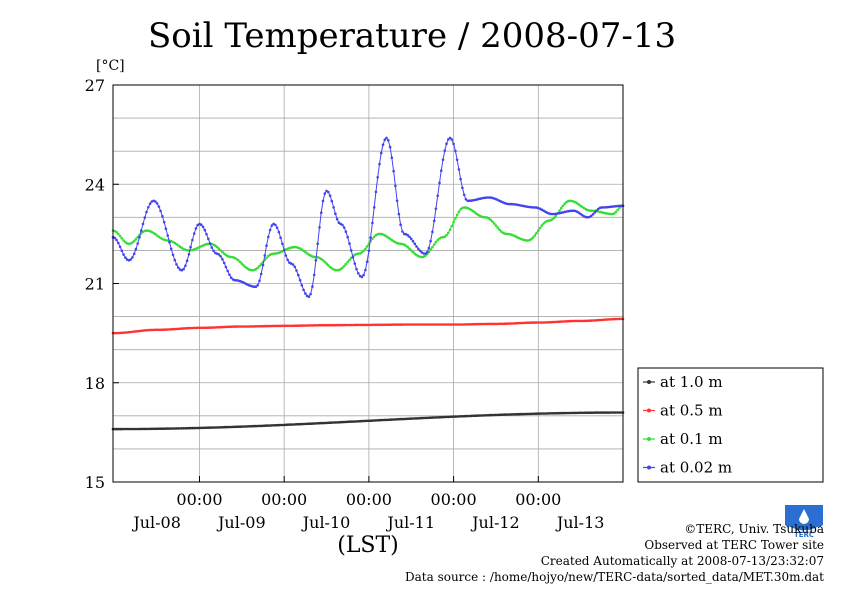 This screenshot has width=842, height=595. What do you see at coordinates (326, 522) in the screenshot?
I see `x-tick-date-label: Jul-10` at bounding box center [326, 522].